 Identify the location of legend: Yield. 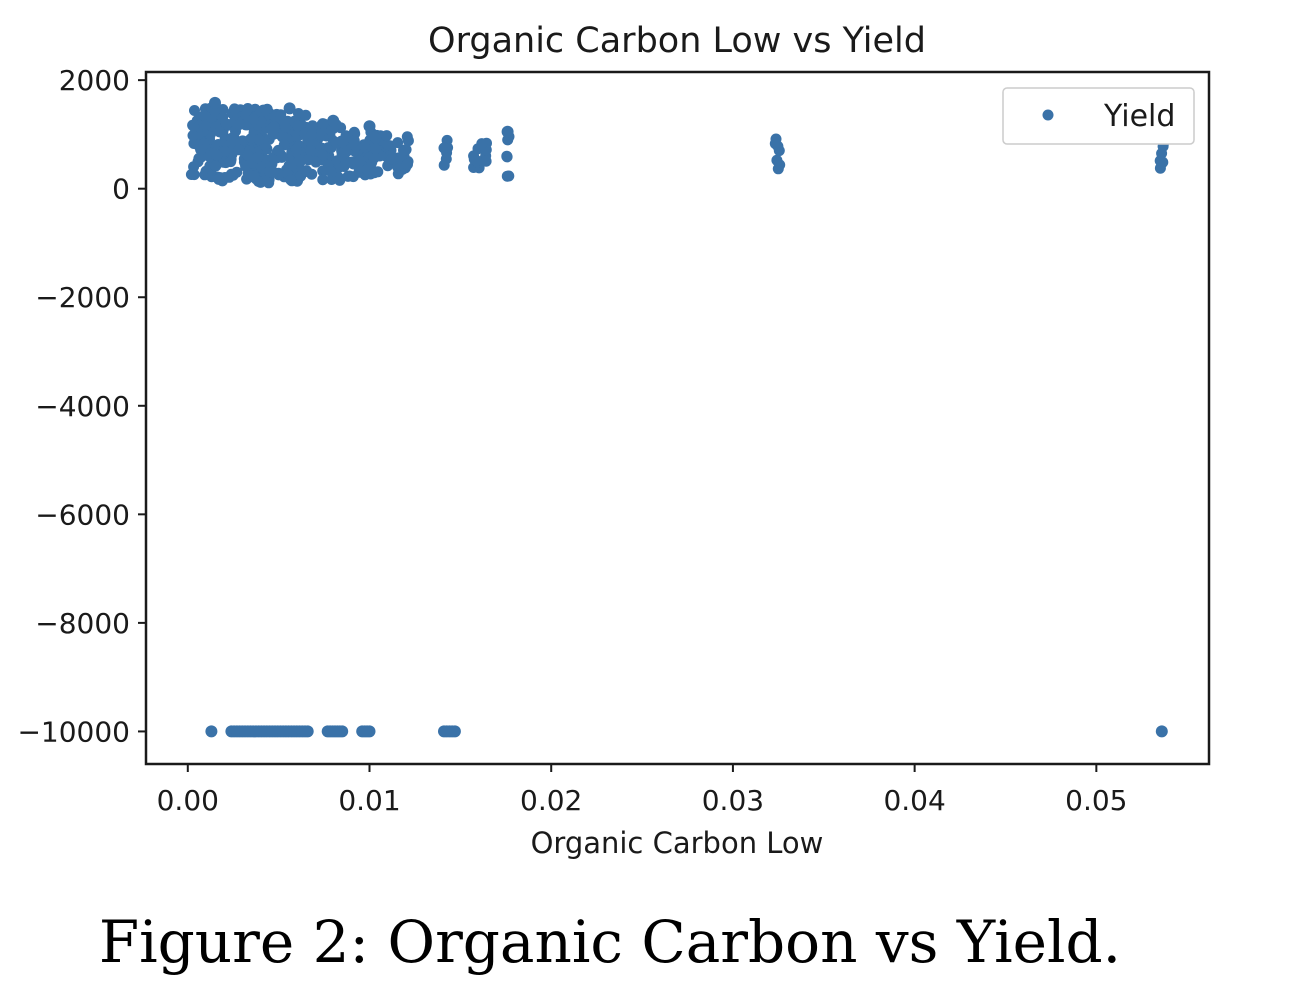
(1098, 116).